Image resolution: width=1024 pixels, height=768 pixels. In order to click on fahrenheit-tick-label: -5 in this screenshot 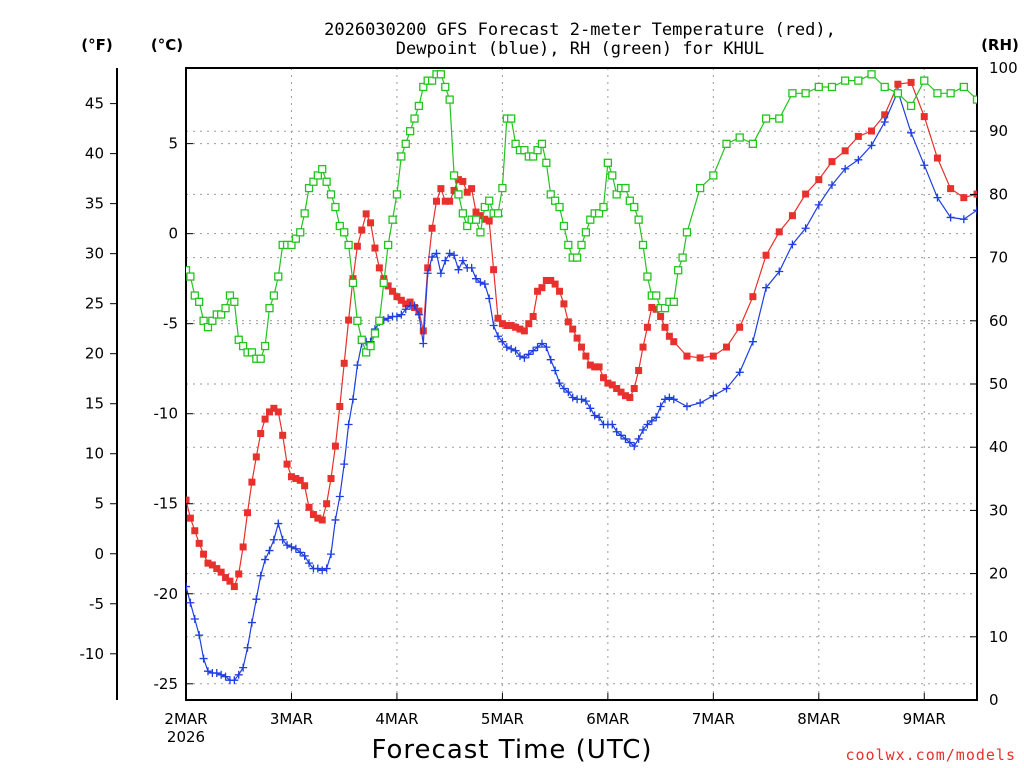, I will do `click(96, 604)`.